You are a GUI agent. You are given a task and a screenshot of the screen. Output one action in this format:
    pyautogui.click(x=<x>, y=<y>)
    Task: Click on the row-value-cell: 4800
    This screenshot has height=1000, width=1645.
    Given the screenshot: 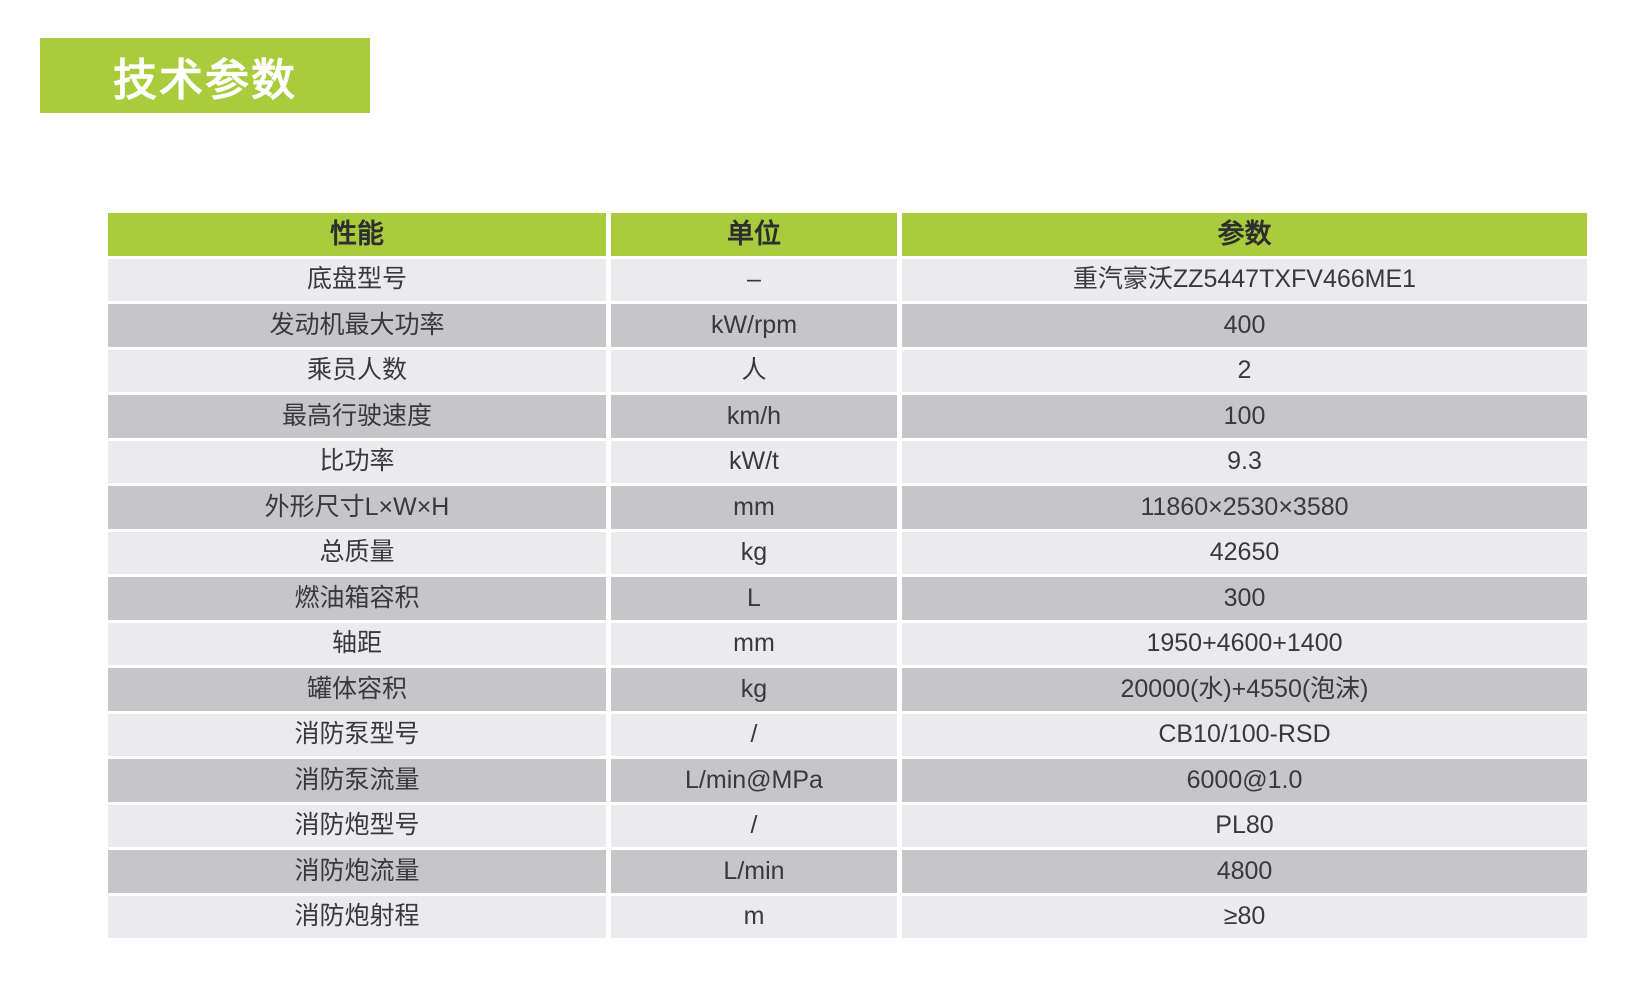 What is the action you would take?
    pyautogui.click(x=1244, y=871)
    